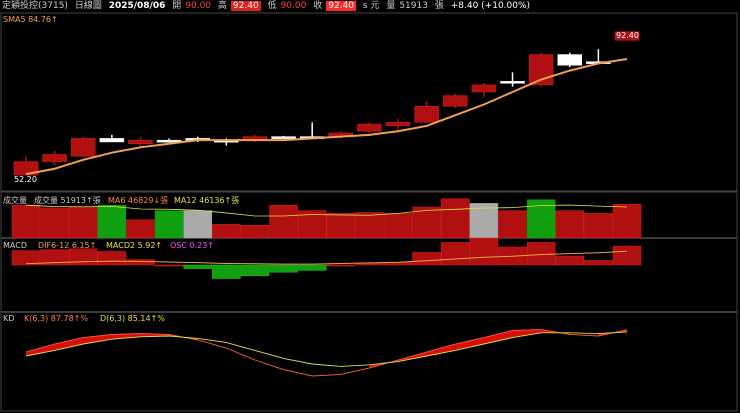  I want to click on close-label: 收, so click(318, 6).